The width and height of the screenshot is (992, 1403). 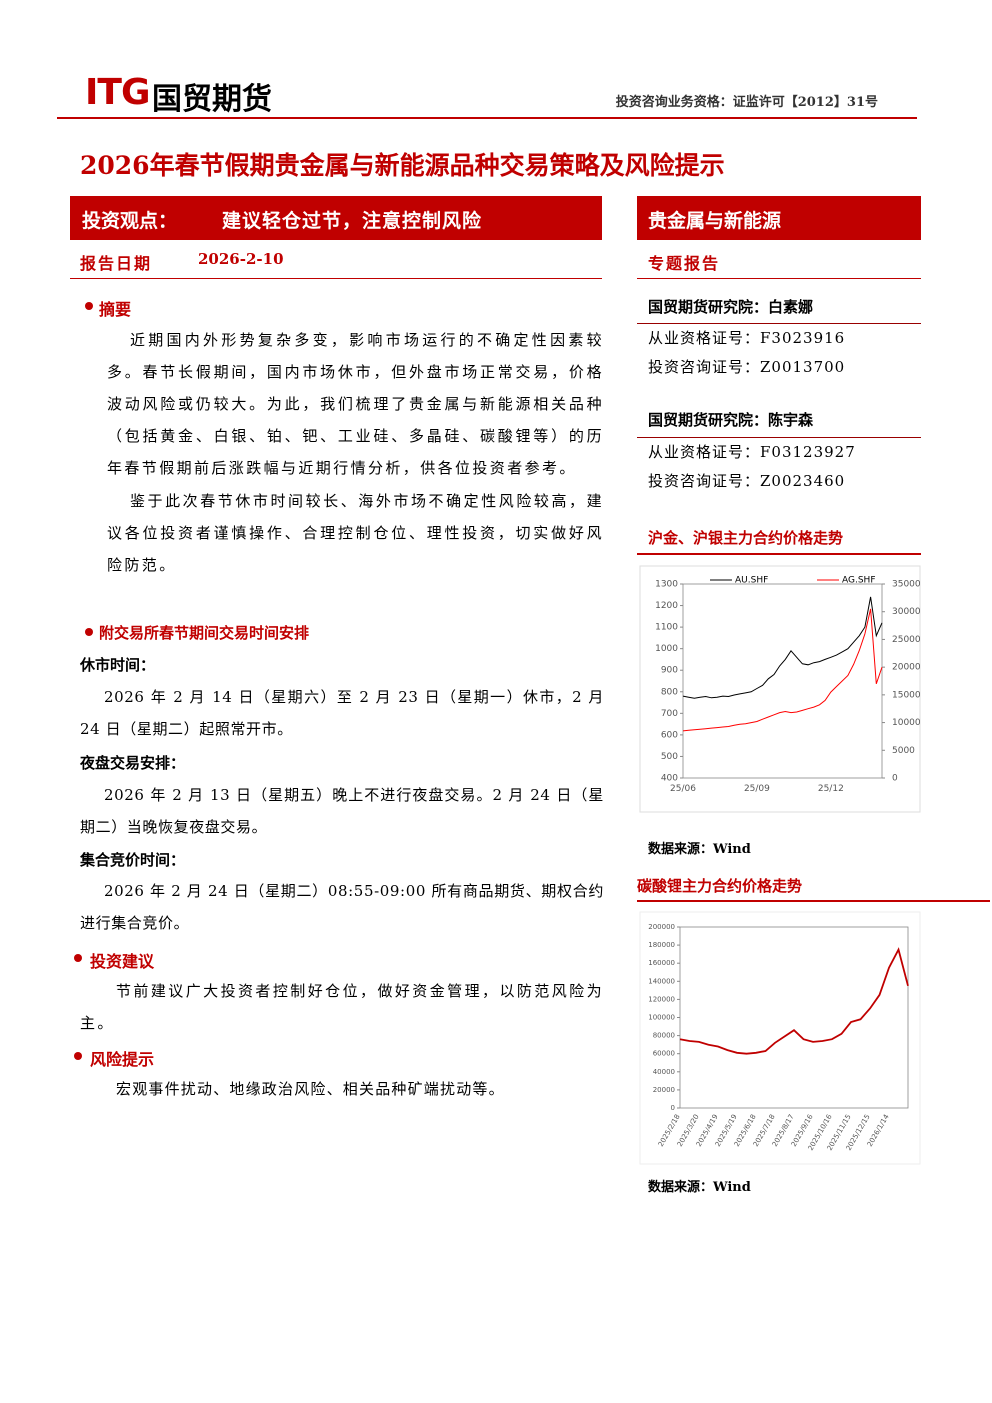 What do you see at coordinates (241, 259) in the screenshot?
I see `report-date: 2026-2-10` at bounding box center [241, 259].